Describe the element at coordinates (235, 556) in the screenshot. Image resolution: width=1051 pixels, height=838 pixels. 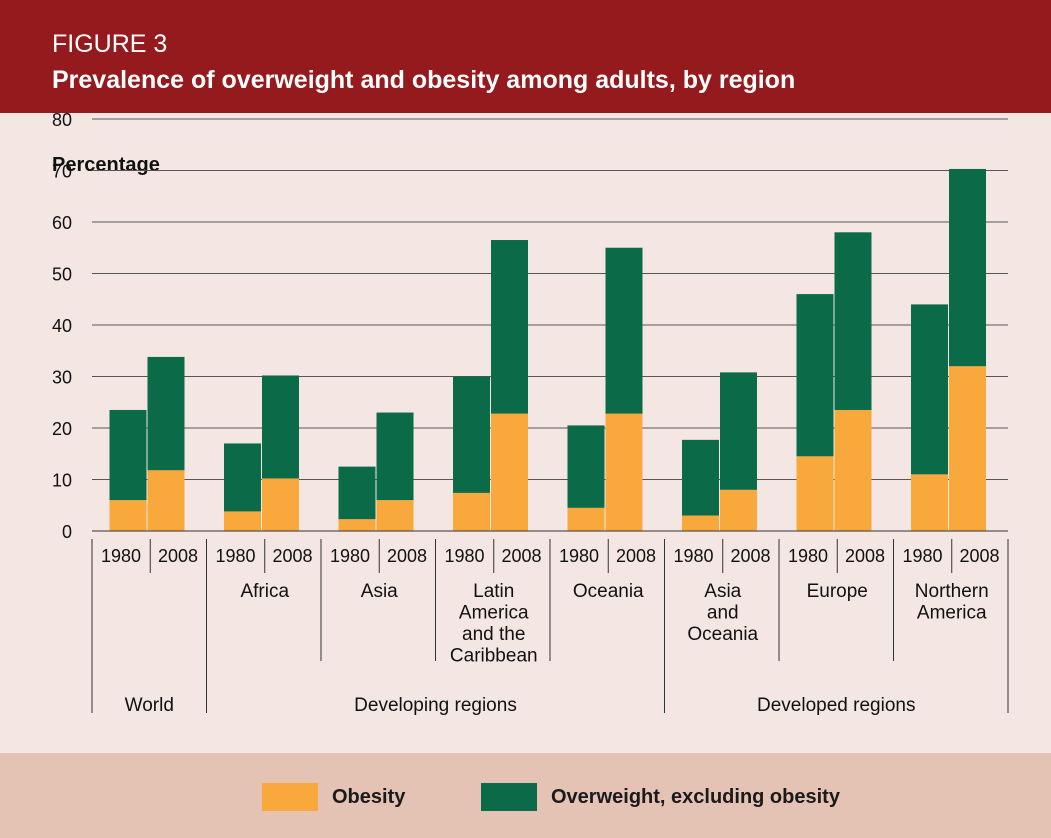
I see `year-label-1-1980: 1980` at that location.